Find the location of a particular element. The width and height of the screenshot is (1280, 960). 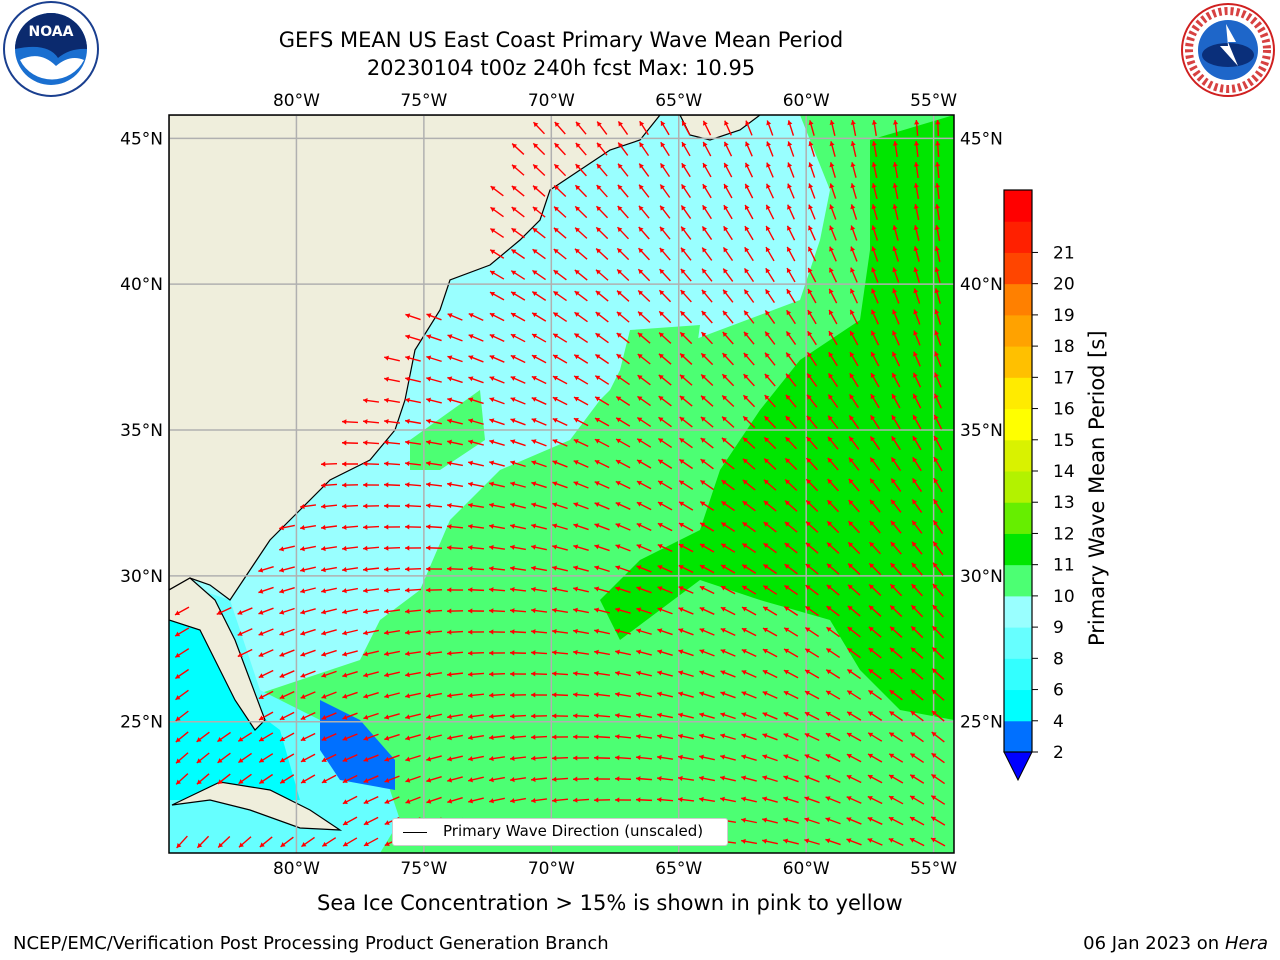

lat-label-left: 25°N is located at coordinates (141, 723).